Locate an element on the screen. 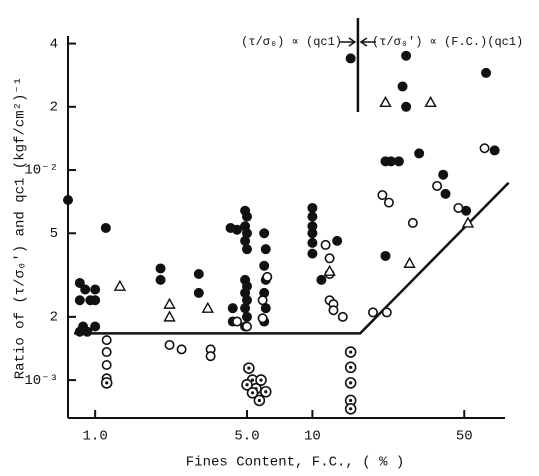  arrow is located at coordinates (357, 42).